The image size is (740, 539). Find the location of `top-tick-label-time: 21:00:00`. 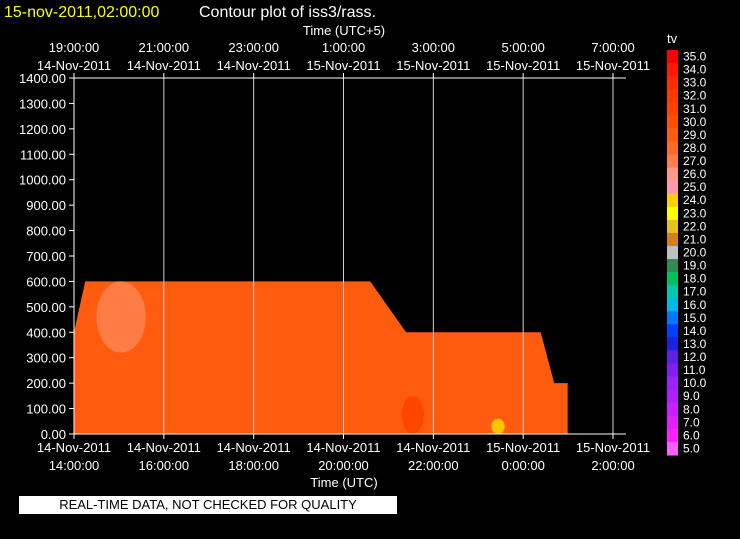

top-tick-label-time: 21:00:00 is located at coordinates (164, 47).